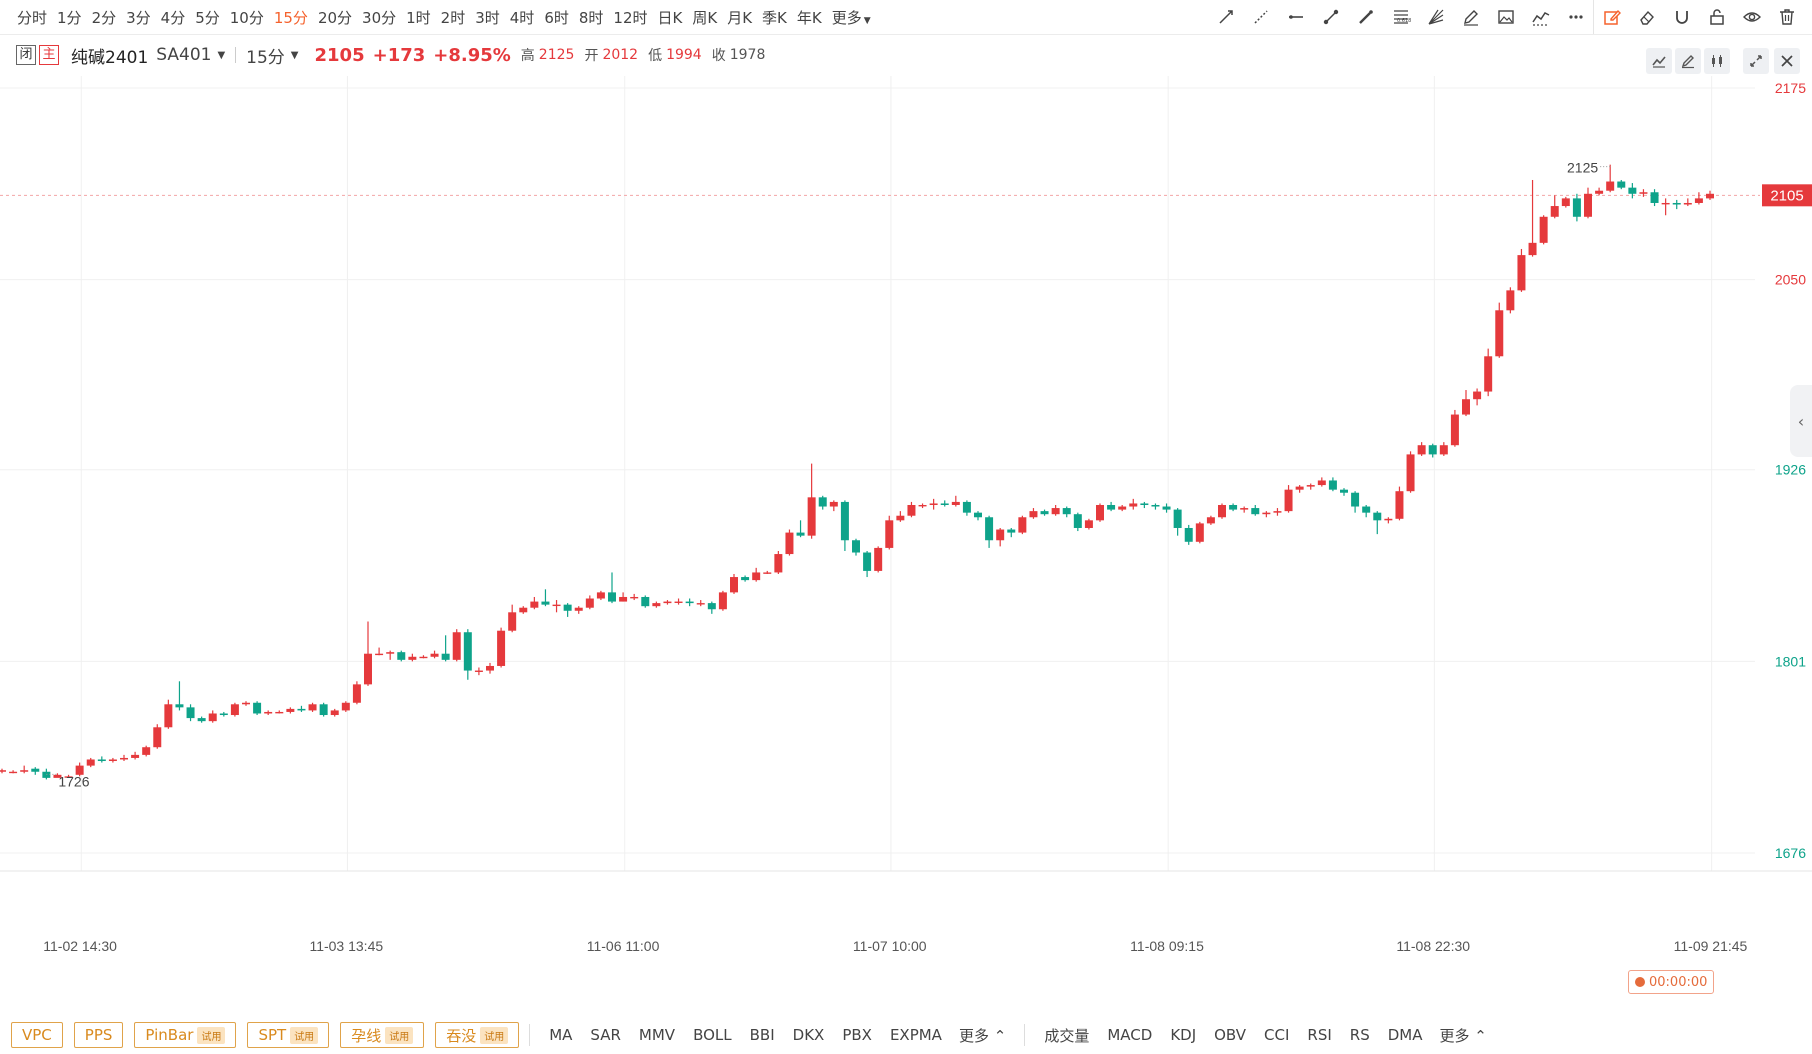  Describe the element at coordinates (561, 1035) in the screenshot. I see `main-indicator-0: MA` at that location.